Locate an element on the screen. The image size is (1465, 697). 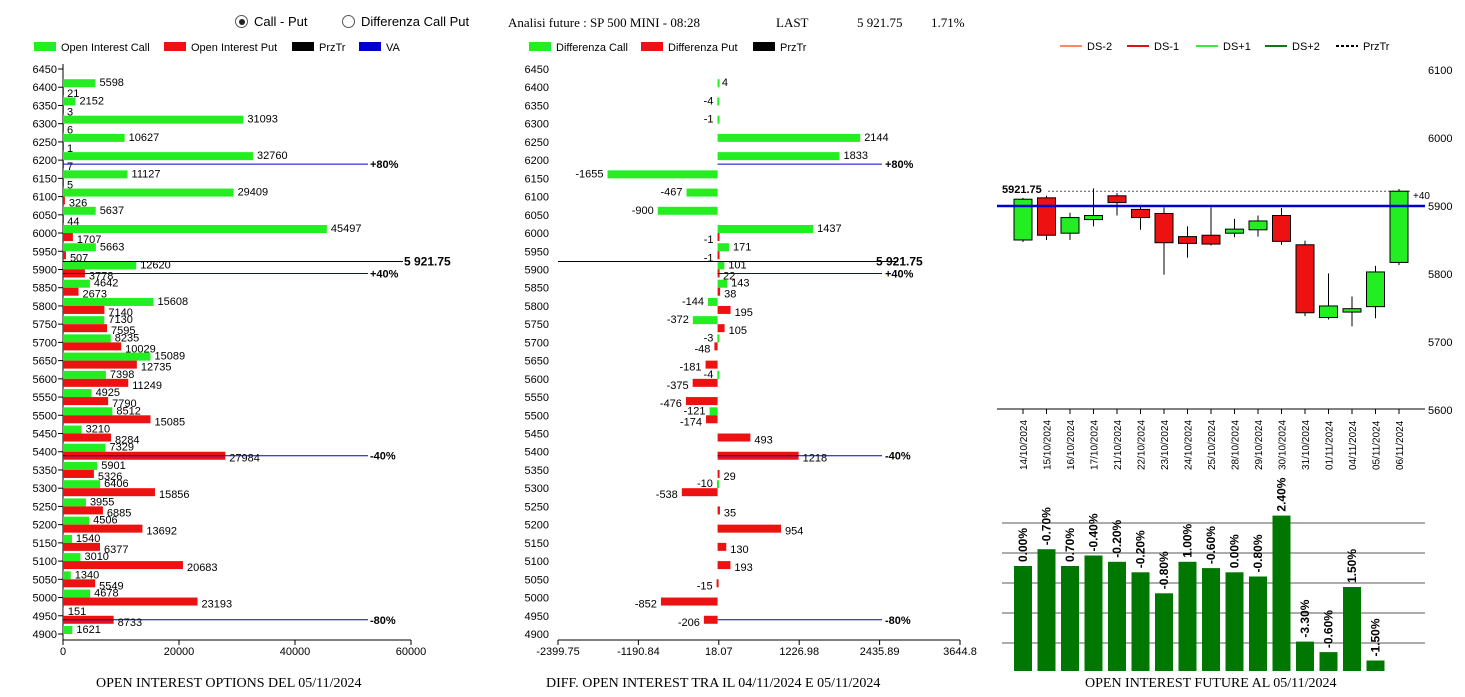
diff-put-bar-label: 105 is located at coordinates (738, 331).